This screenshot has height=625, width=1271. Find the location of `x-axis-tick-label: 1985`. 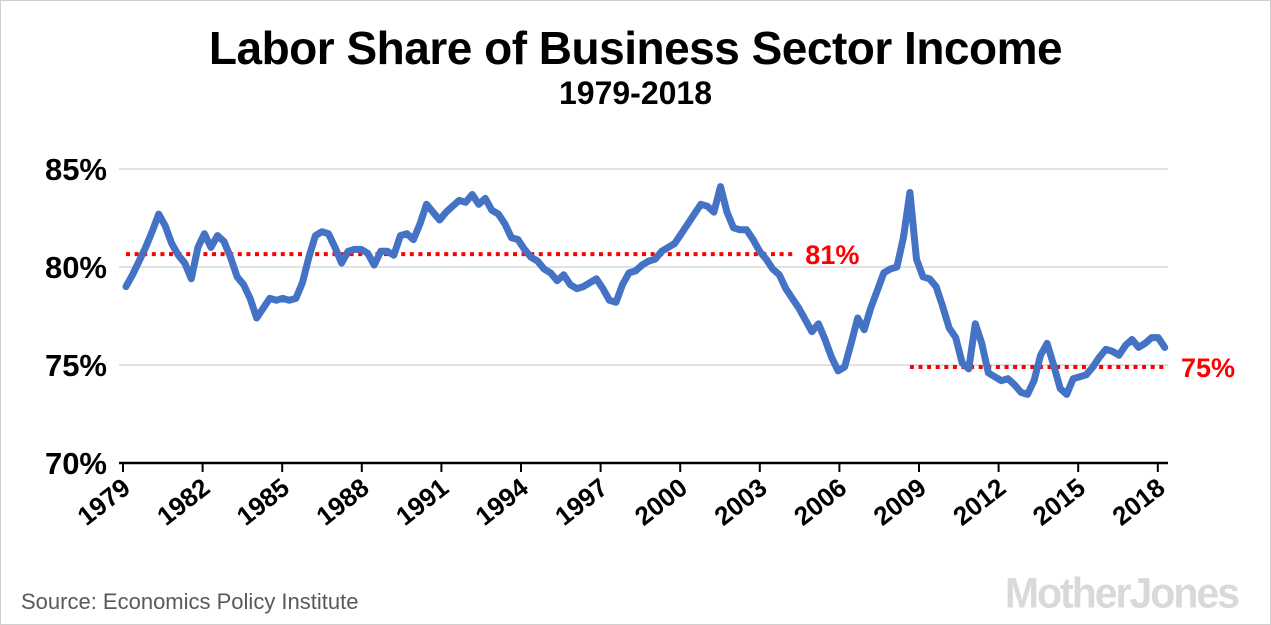

x-axis-tick-label: 1985 is located at coordinates (263, 501).